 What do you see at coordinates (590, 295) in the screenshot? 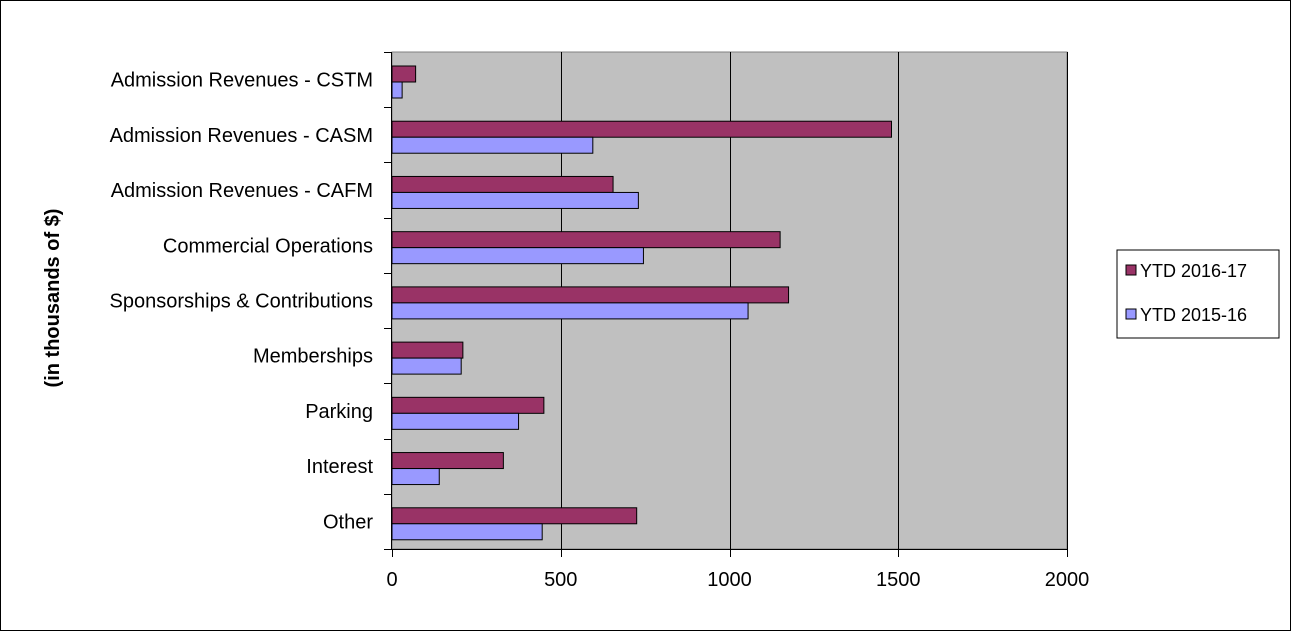
I see `bar-ytd-2016-17-sponsorships-contributions` at bounding box center [590, 295].